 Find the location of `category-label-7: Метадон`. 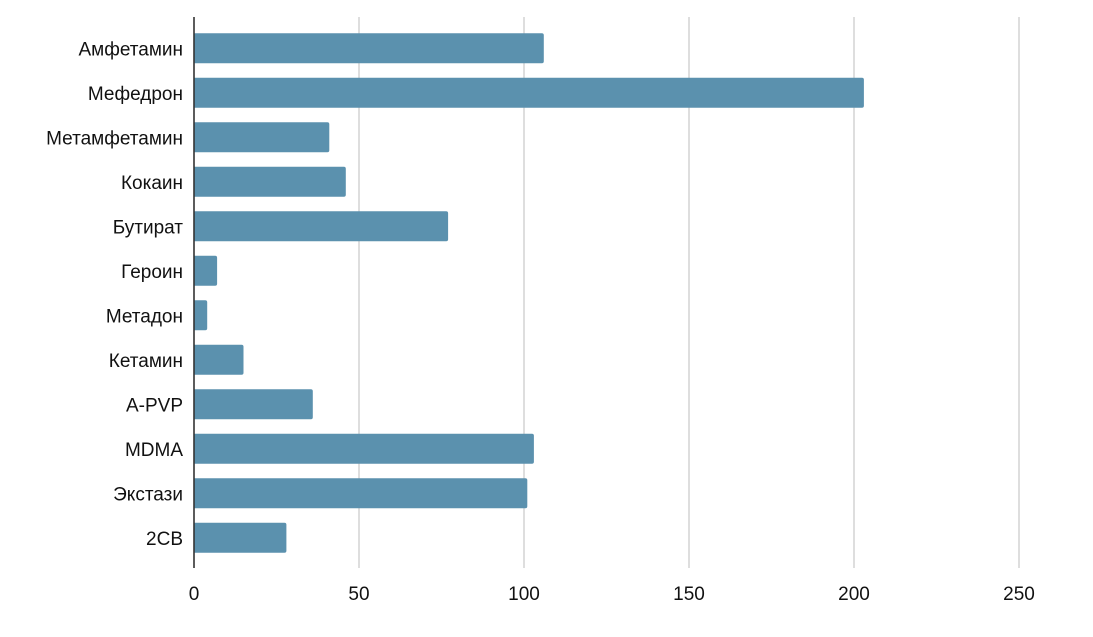

category-label-7: Метадон is located at coordinates (144, 316).